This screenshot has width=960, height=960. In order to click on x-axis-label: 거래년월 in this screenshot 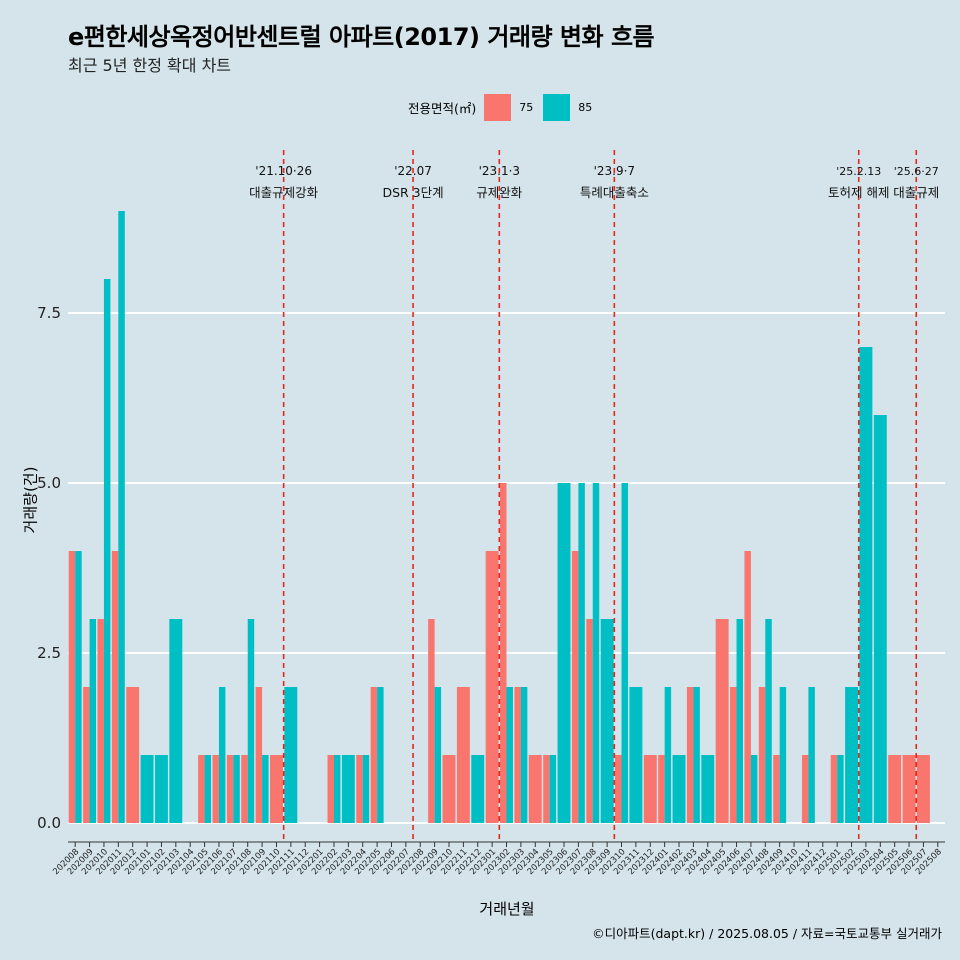, I will do `click(507, 909)`.